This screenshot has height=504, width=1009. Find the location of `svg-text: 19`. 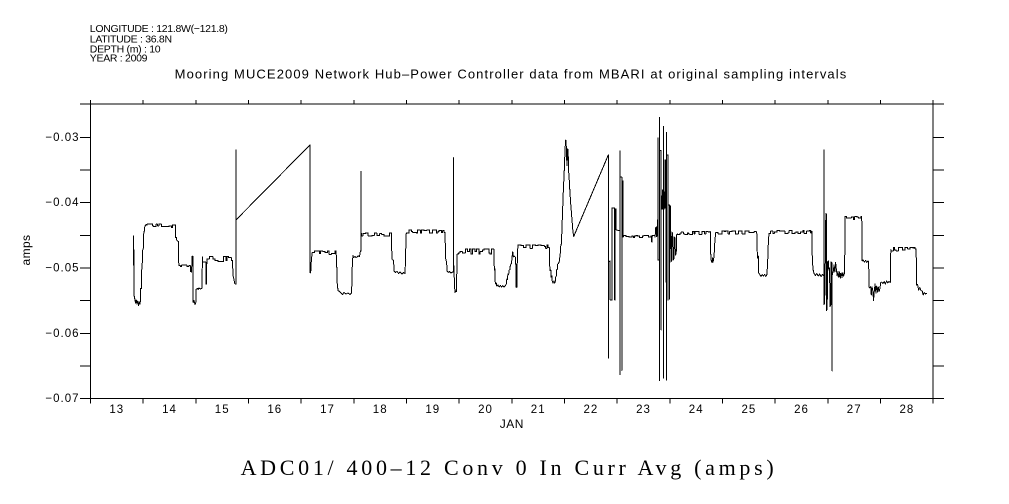

svg-text: 19 is located at coordinates (432, 410).